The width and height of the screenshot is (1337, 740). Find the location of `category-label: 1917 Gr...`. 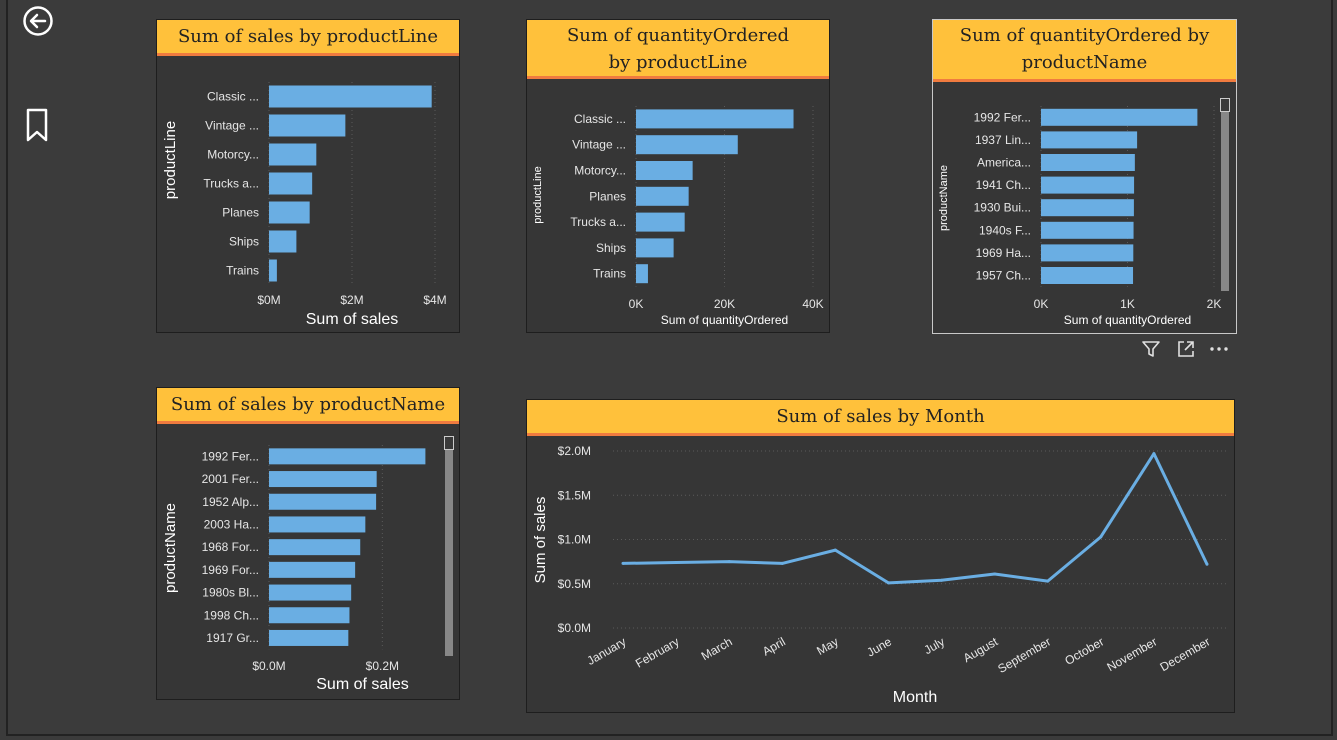

category-label: 1917 Gr... is located at coordinates (232, 638).